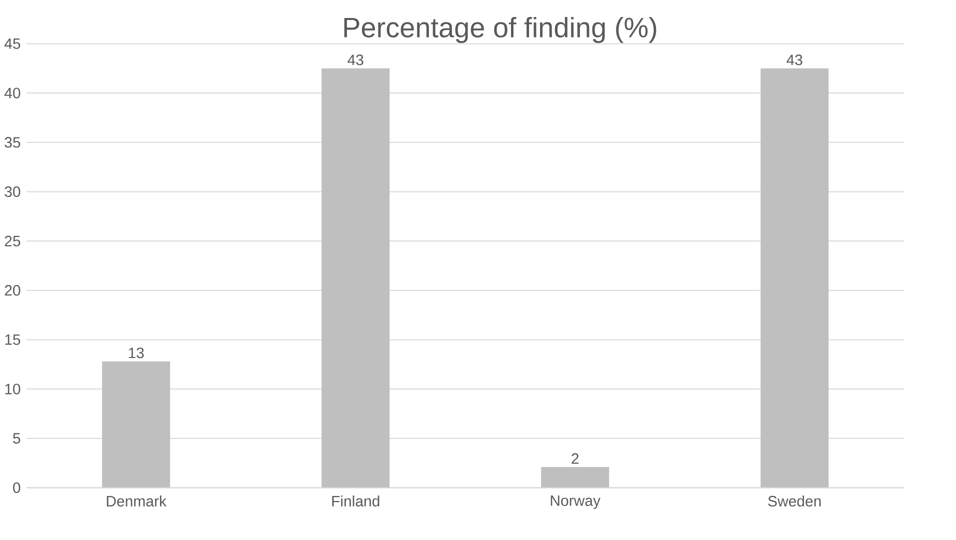  I want to click on y-tick-label: 20, so click(12, 290).